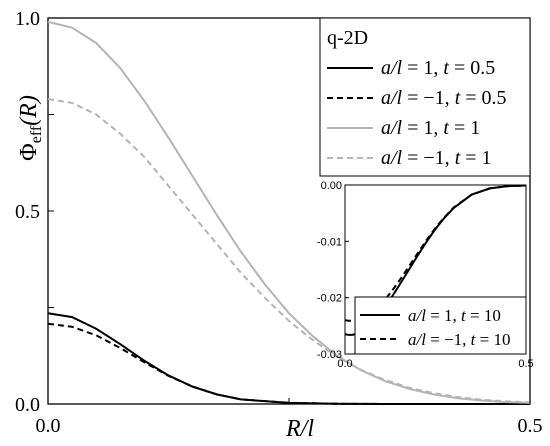 The image size is (550, 446). What do you see at coordinates (347, 38) in the screenshot?
I see `legend-title: q-2D` at bounding box center [347, 38].